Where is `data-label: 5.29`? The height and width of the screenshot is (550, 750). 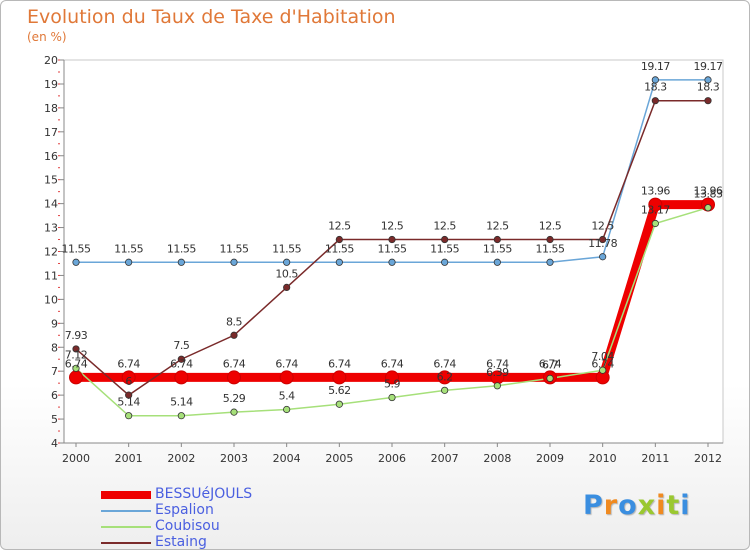 data-label: 5.29 is located at coordinates (234, 398).